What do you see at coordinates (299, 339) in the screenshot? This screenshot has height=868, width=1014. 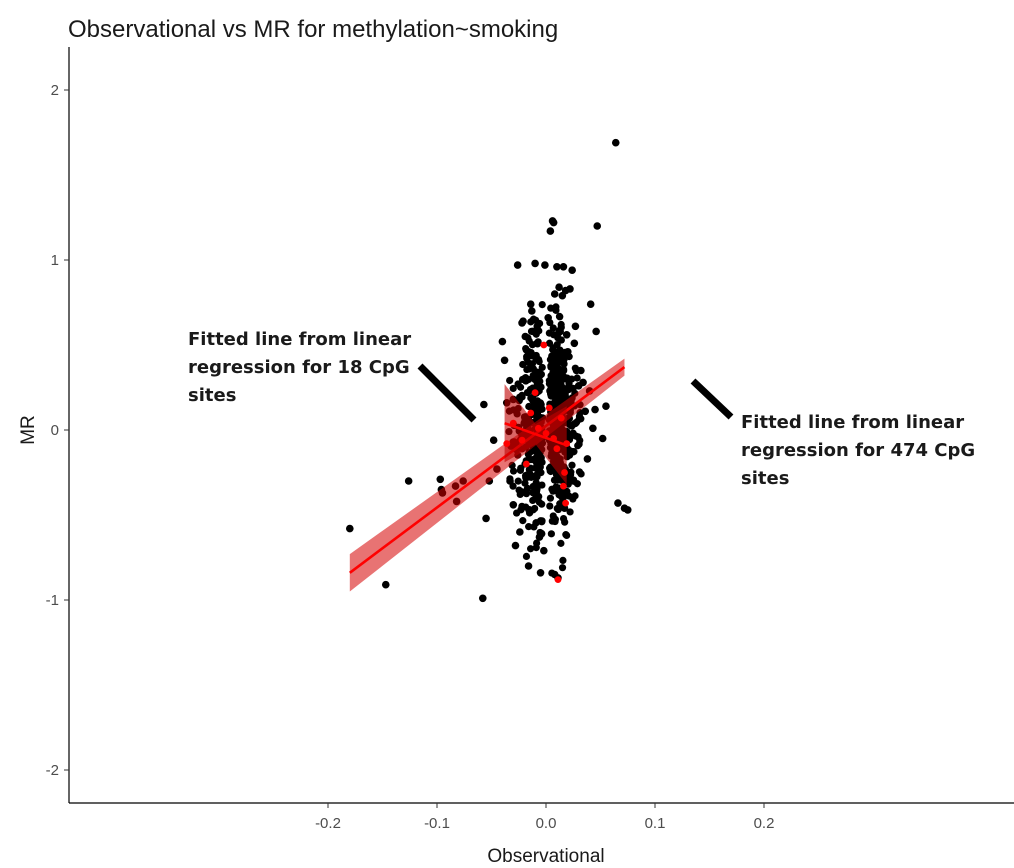 I see `annotation-18-line-1: Fitted line from linear` at bounding box center [299, 339].